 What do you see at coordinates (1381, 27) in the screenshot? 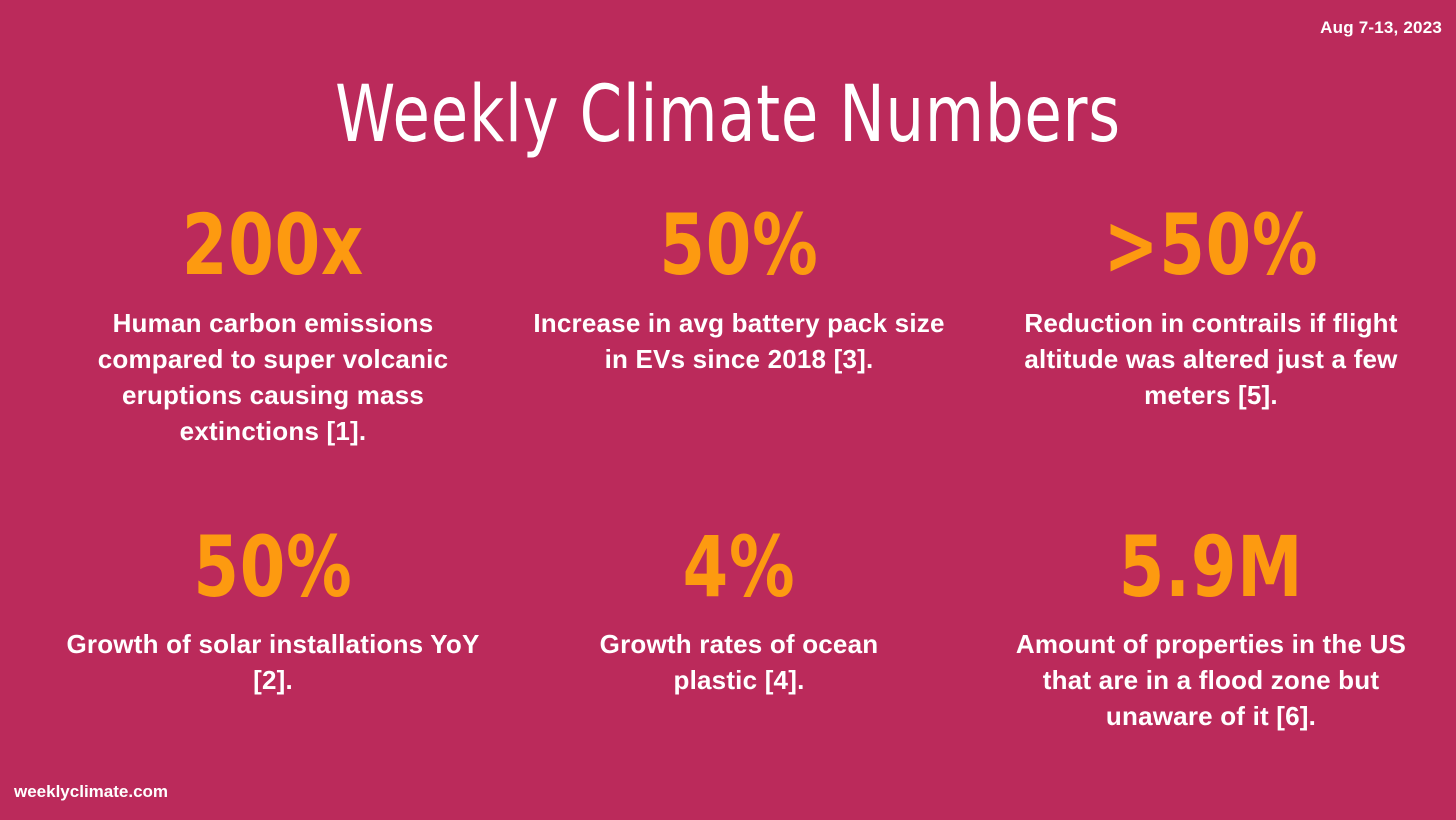
I see `date-label: Aug 7-13, 2023` at bounding box center [1381, 27].